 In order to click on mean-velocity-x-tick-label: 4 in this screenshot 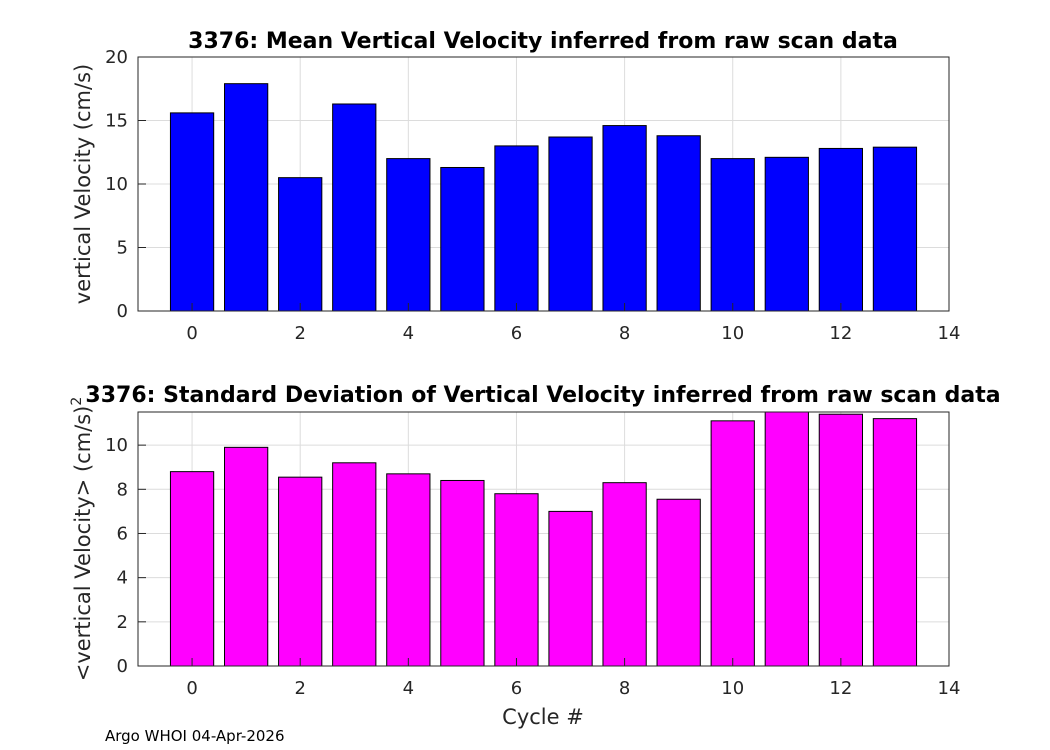, I will do `click(408, 333)`.